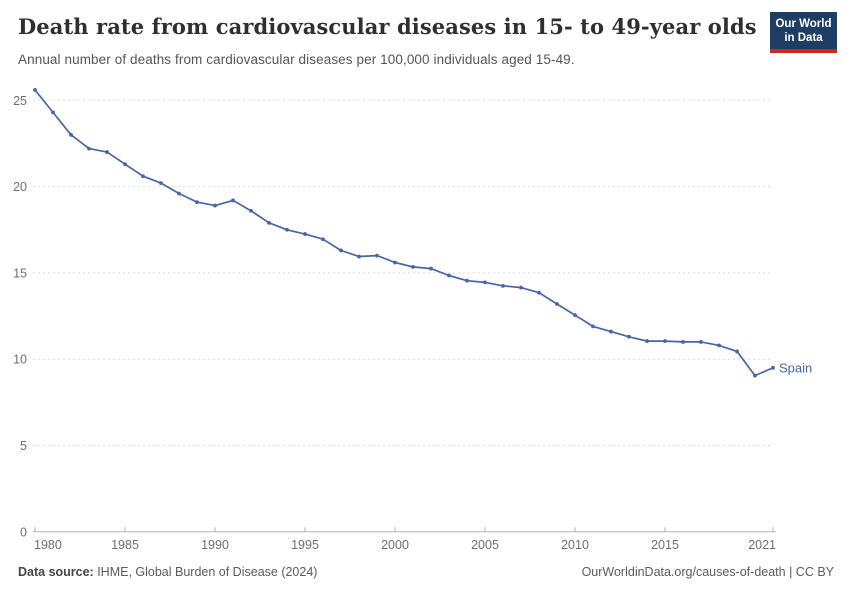 The image size is (850, 600). Describe the element at coordinates (683, 342) in the screenshot. I see `data-point-2016` at that location.